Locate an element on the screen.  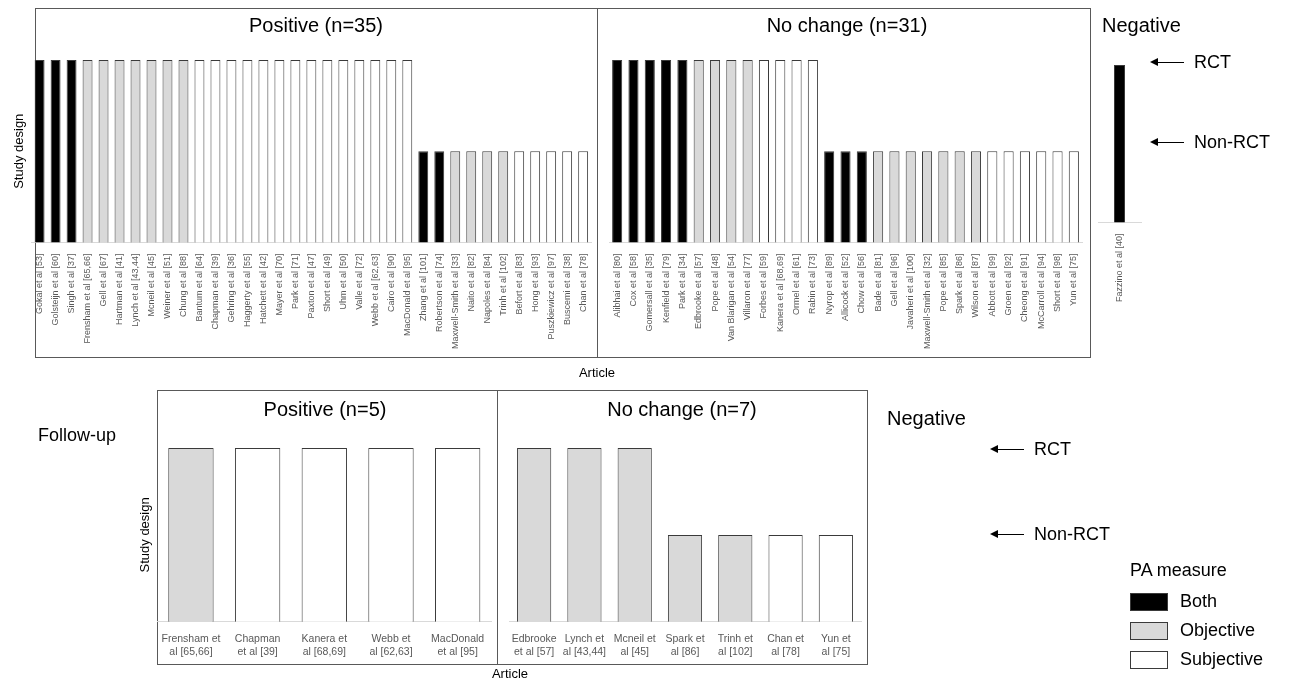
x-tick-label: Valle et al [72] is located at coordinates (358, 281).